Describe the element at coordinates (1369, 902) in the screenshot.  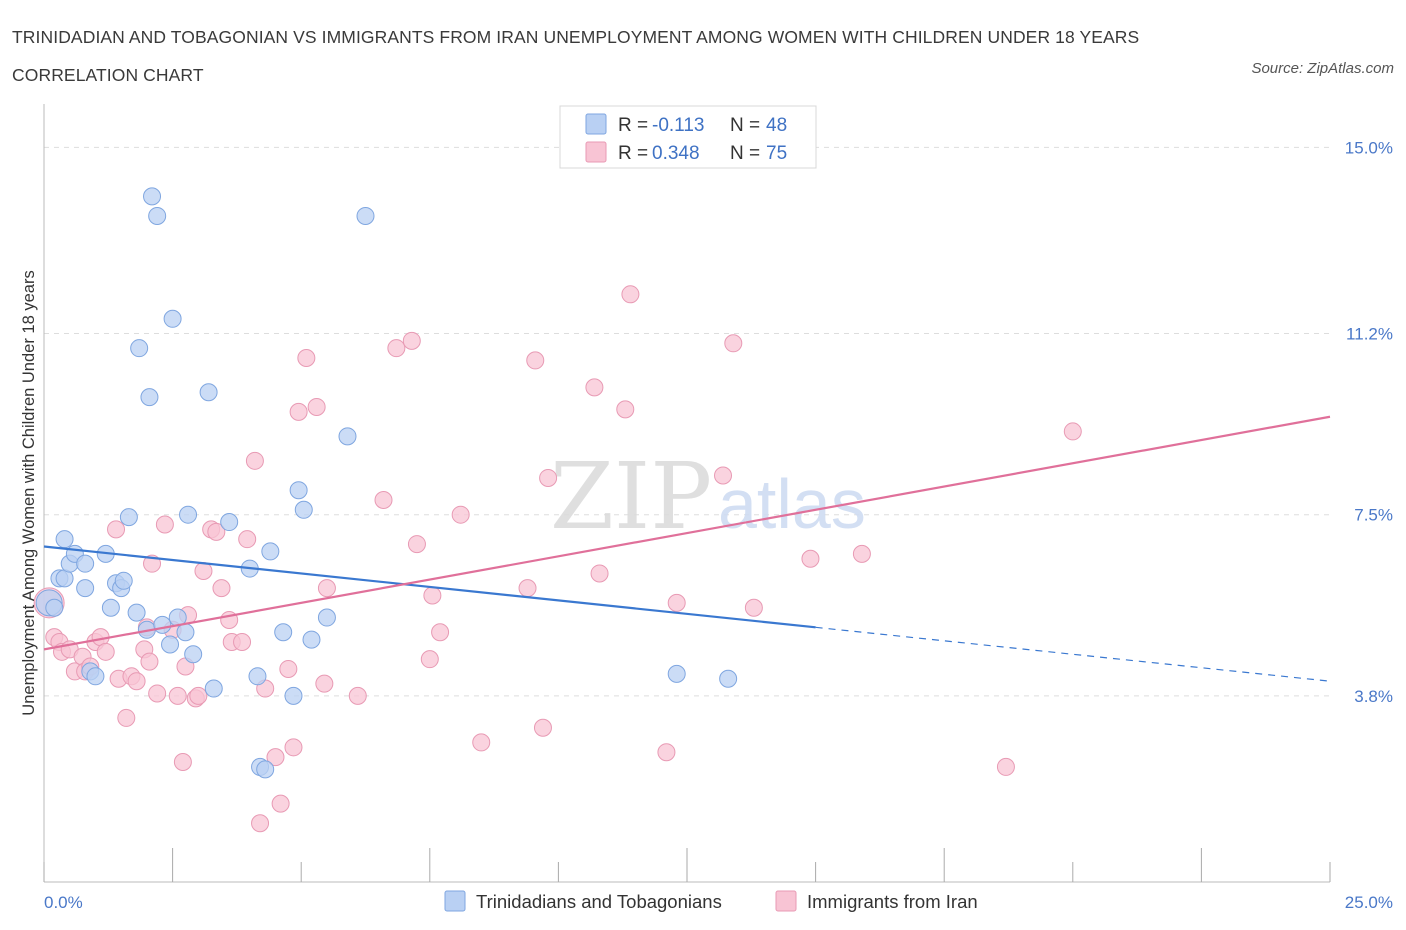
I see `x-tick-label-max: 25.0%` at that location.